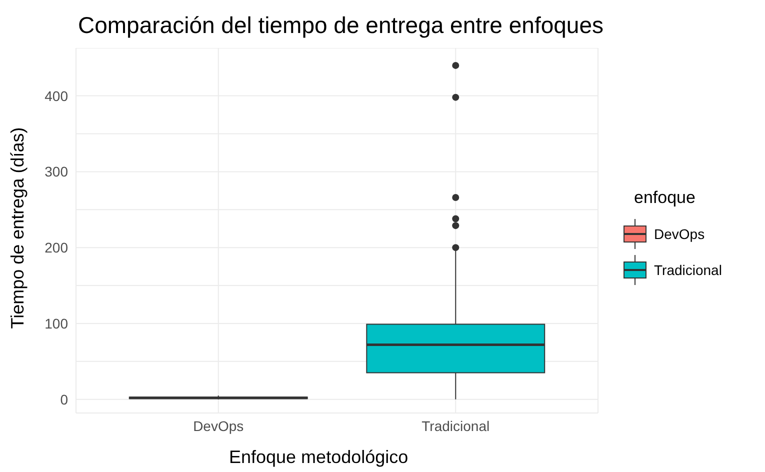  Describe the element at coordinates (64, 399) in the screenshot. I see `y-tick-label: 0` at that location.